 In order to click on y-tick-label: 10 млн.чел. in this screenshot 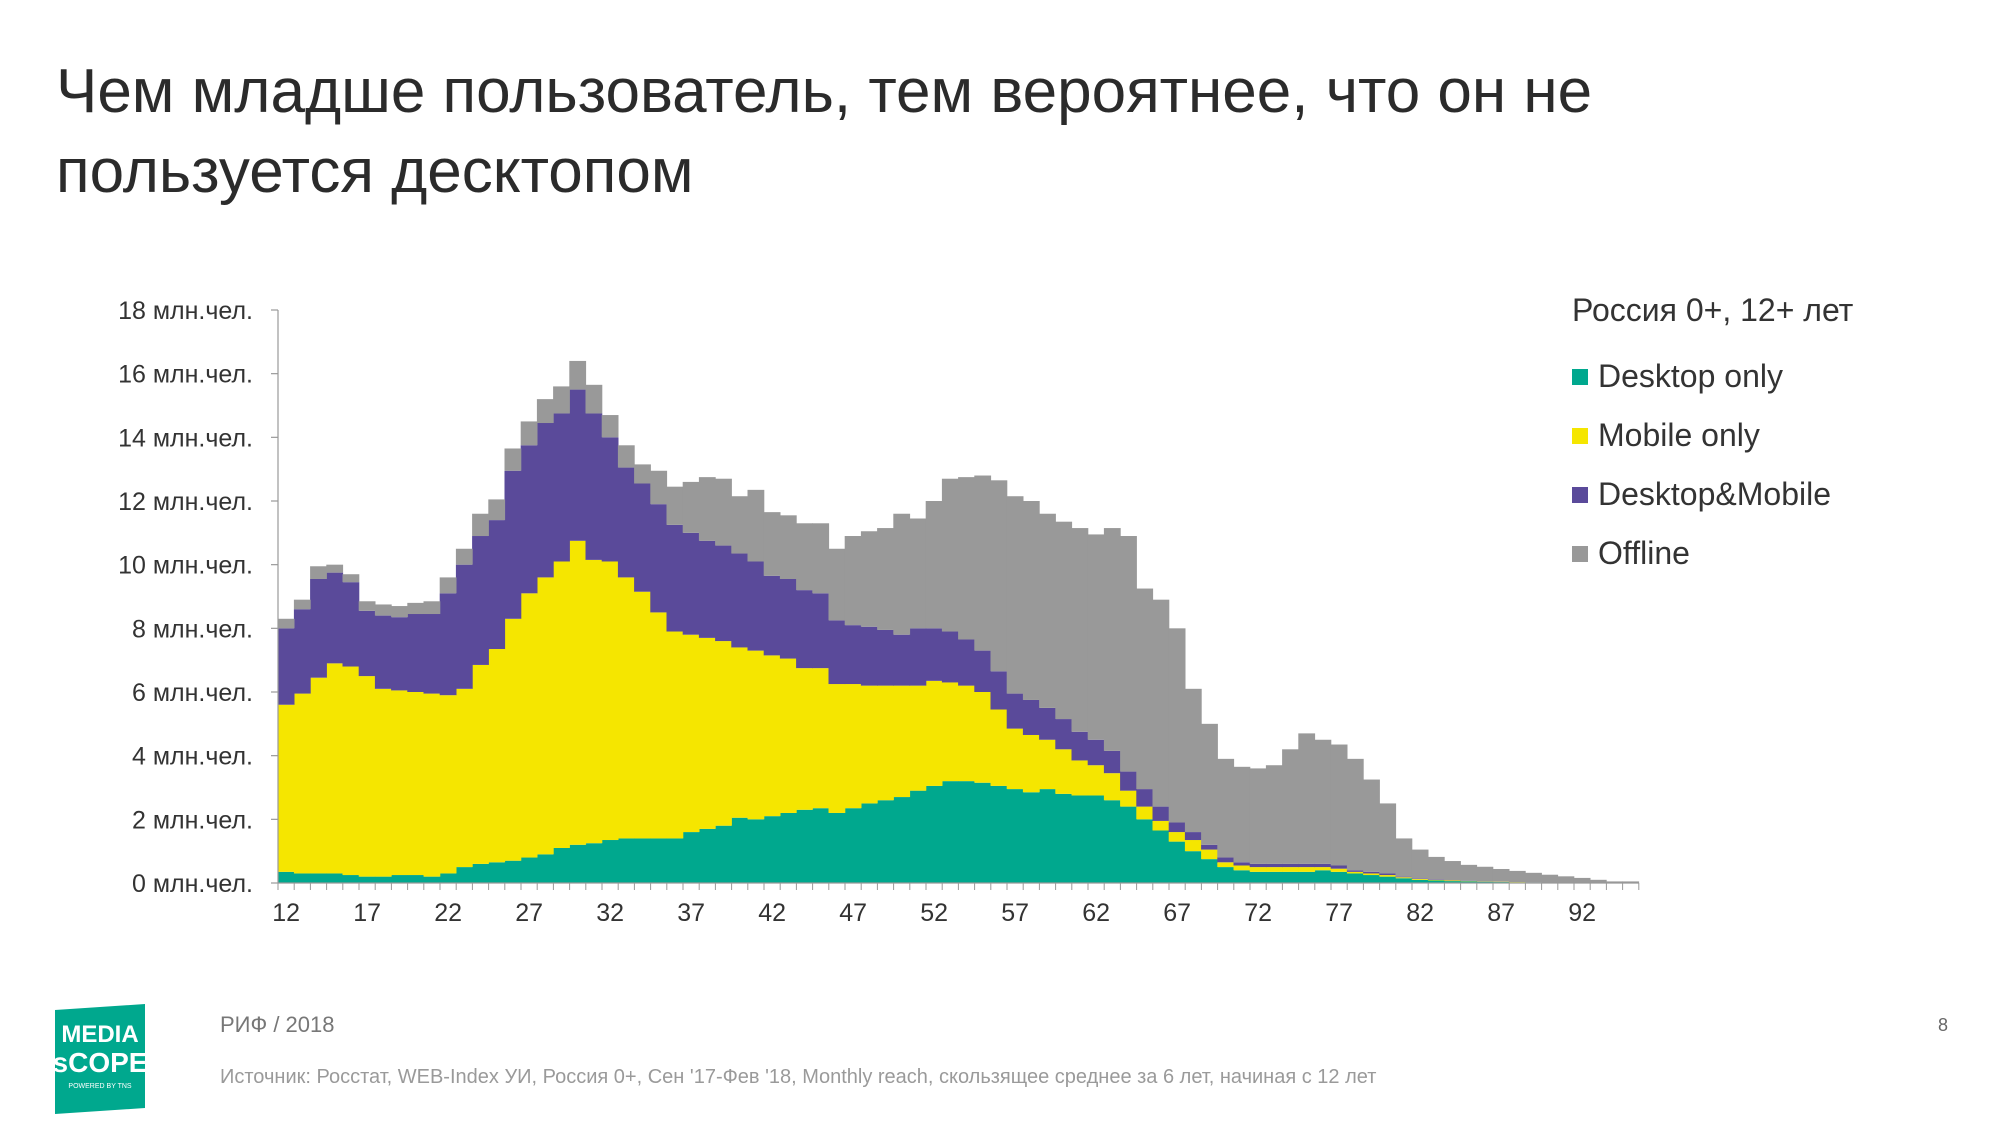, I will do `click(185, 566)`.